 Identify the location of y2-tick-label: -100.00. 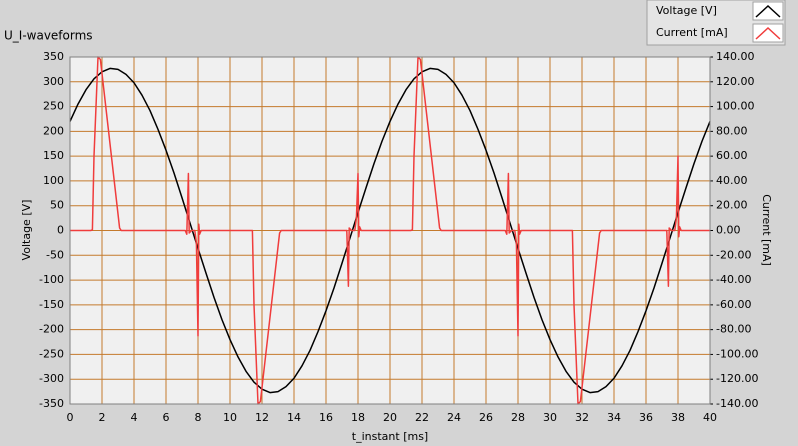
(737, 353).